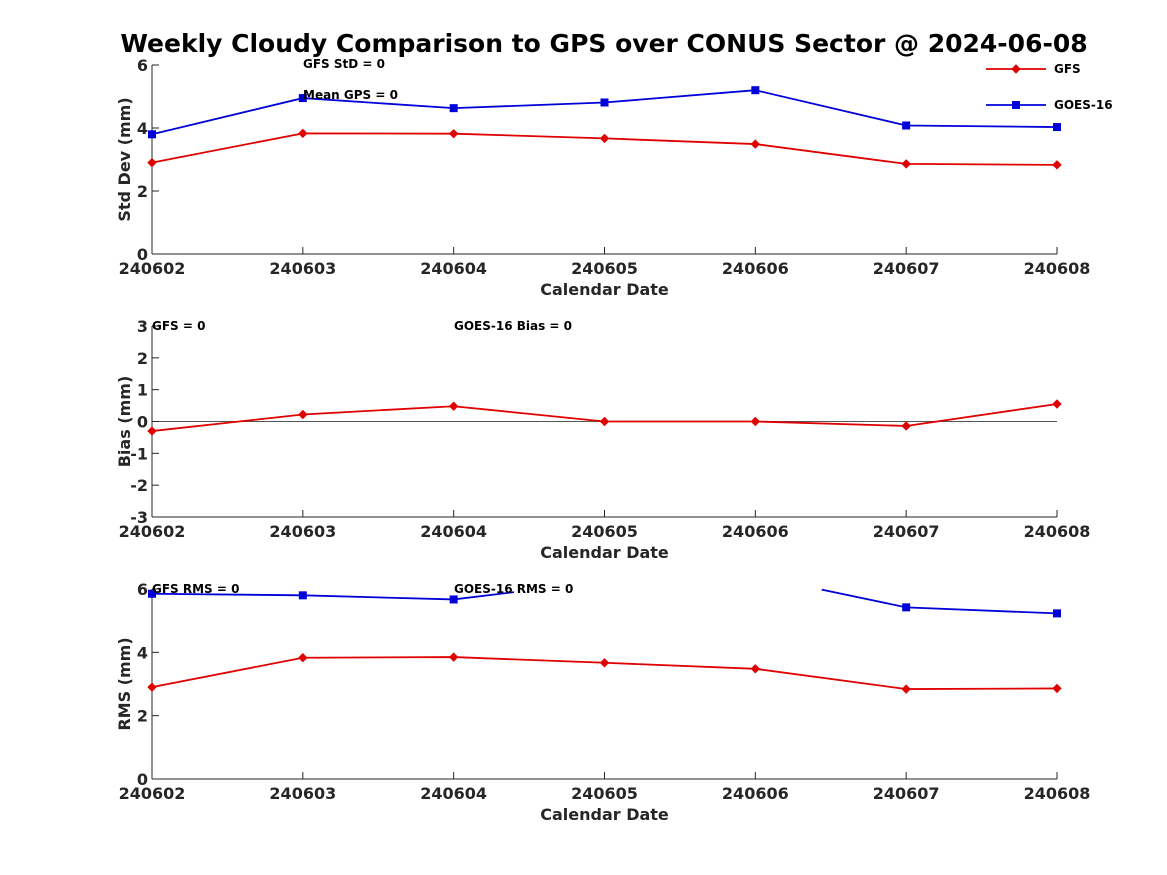 The height and width of the screenshot is (875, 1167). Describe the element at coordinates (513, 589) in the screenshot. I see `annotation: GOES-16 RMS = 0` at that location.